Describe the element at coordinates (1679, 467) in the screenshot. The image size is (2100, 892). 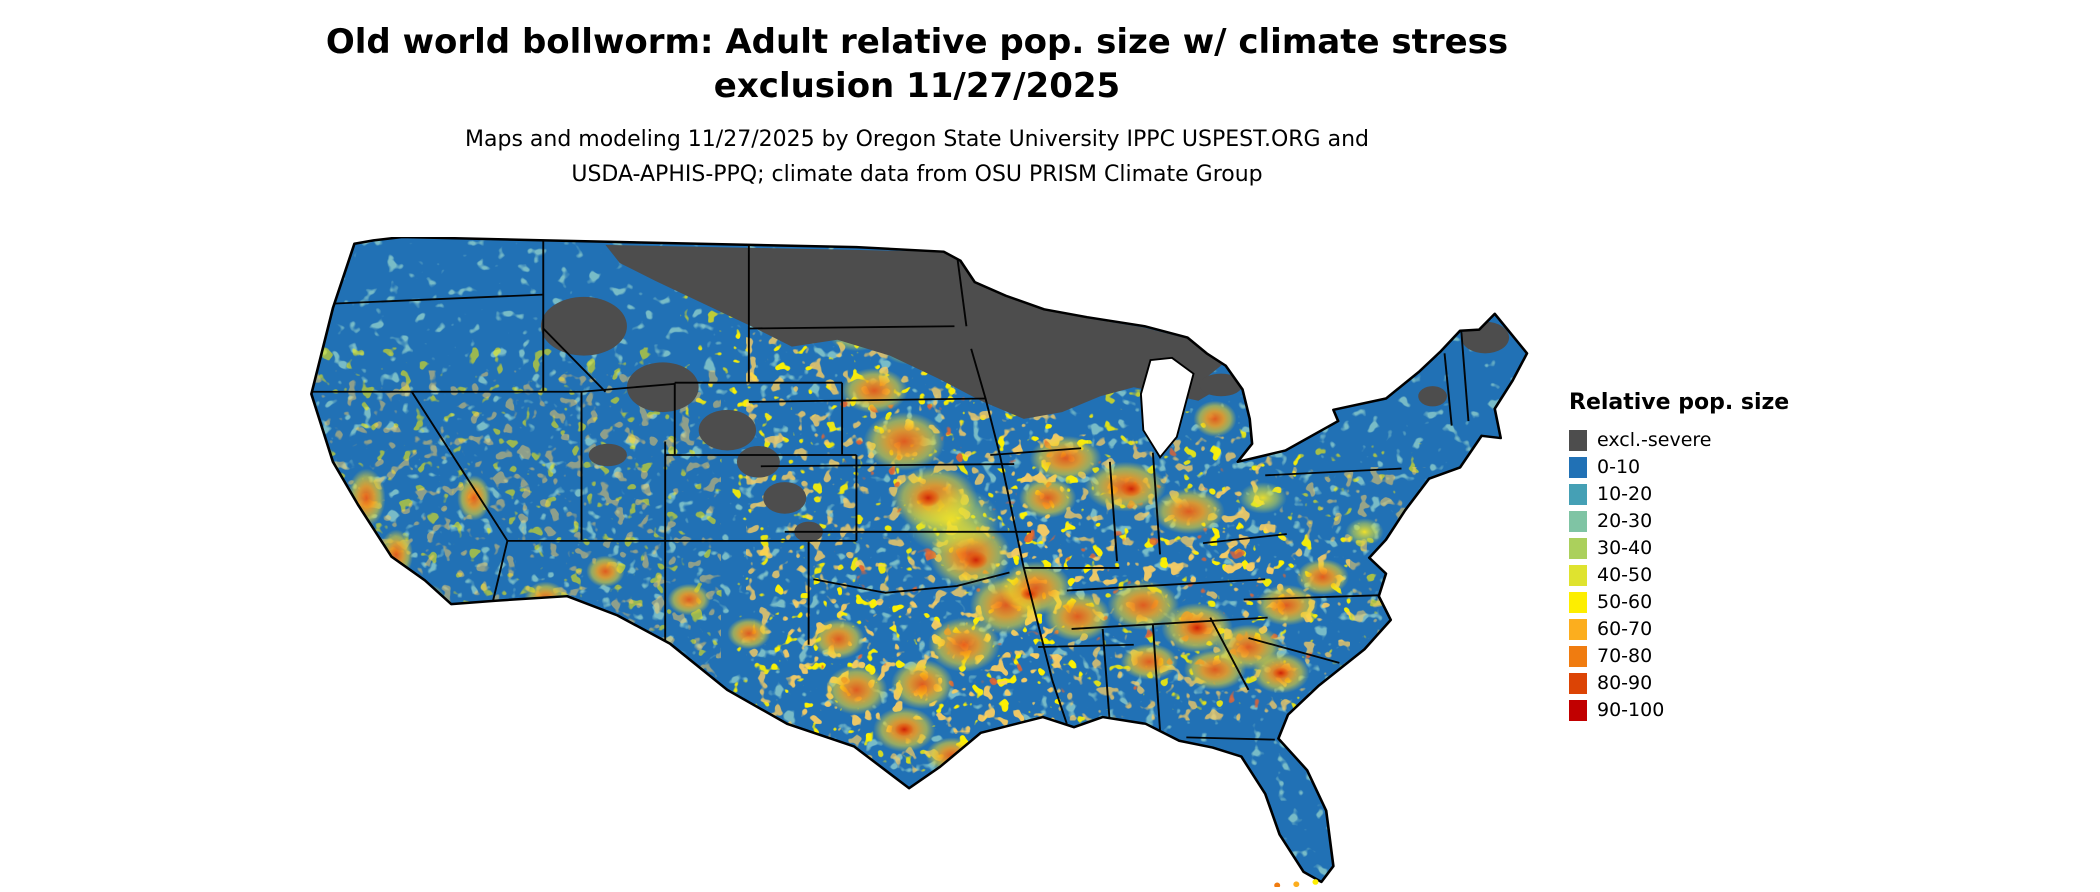
I see `legend-item: 0-10` at that location.